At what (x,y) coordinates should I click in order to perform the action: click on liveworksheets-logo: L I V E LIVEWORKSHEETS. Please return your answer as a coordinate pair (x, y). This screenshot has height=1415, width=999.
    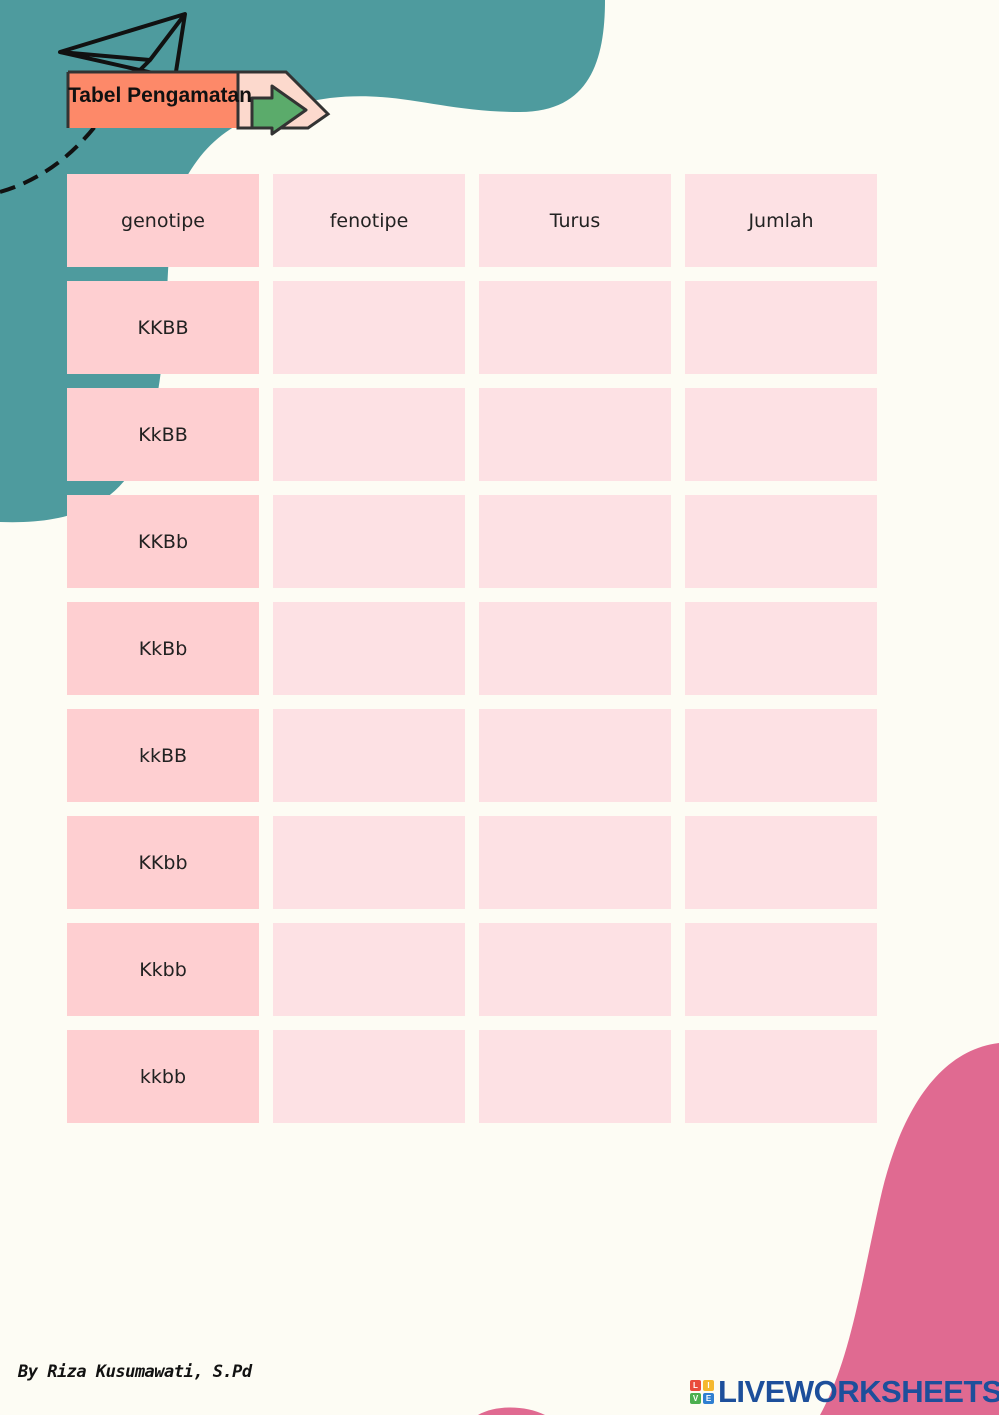
    Looking at the image, I should click on (844, 1392).